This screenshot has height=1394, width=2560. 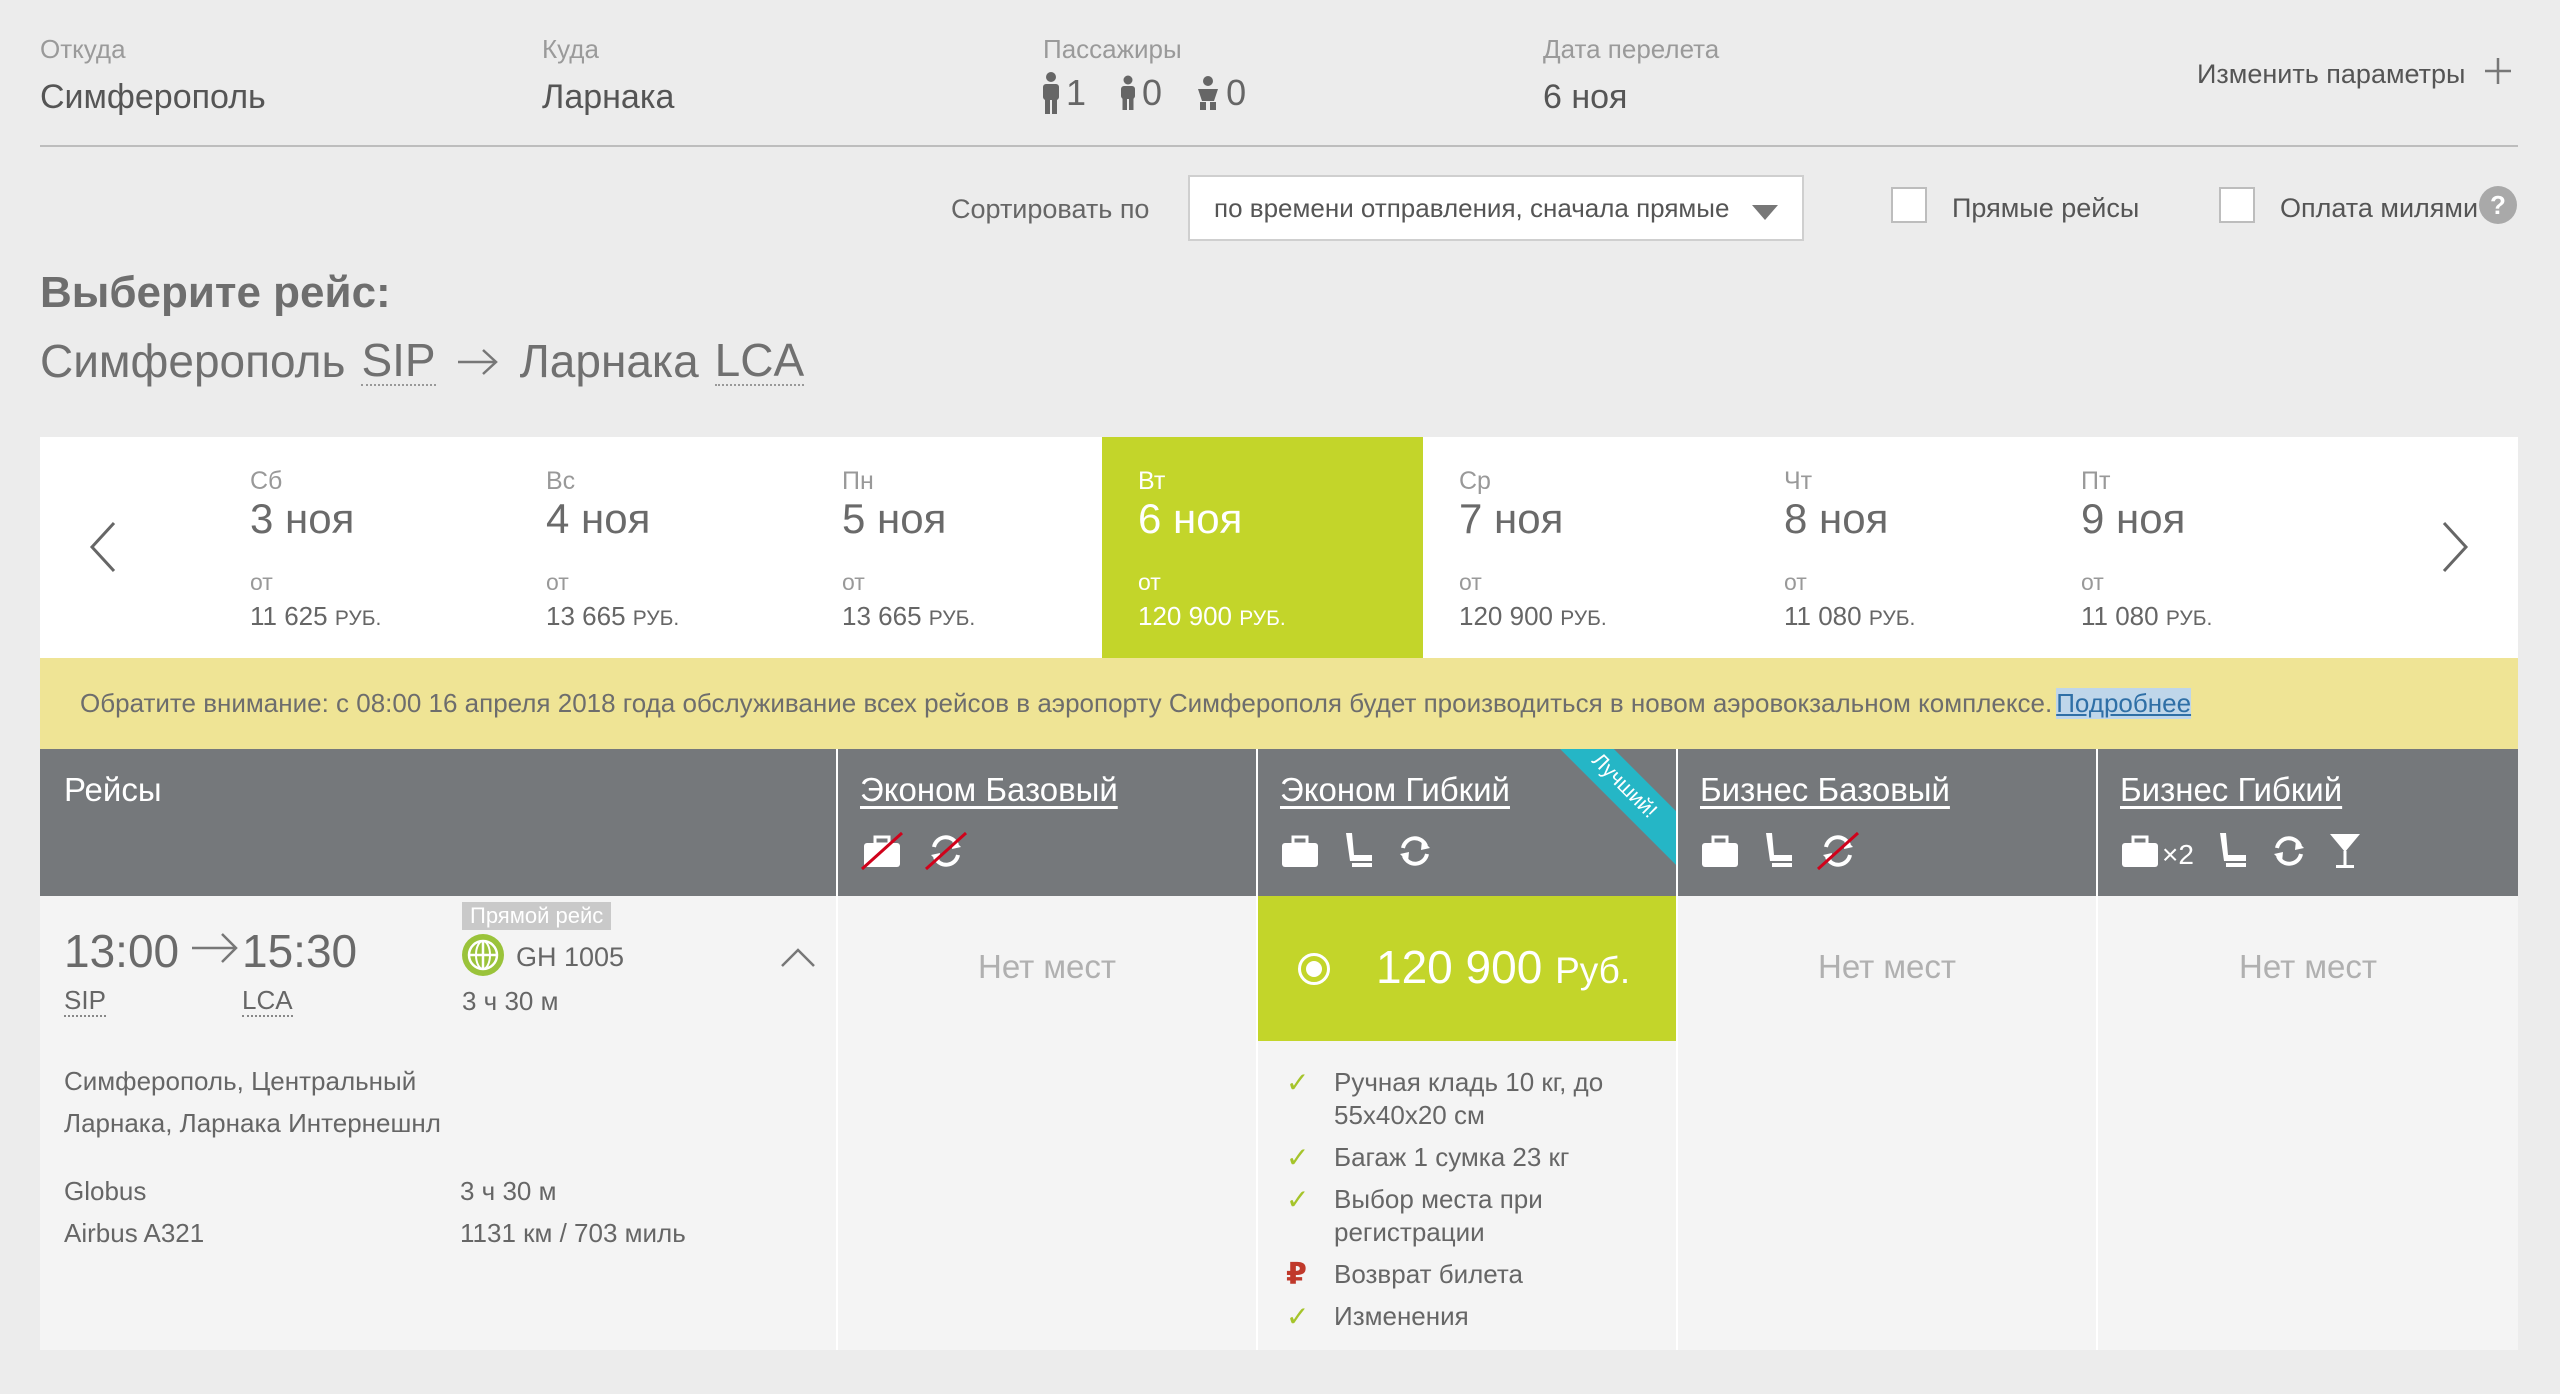 What do you see at coordinates (1112, 49) in the screenshot?
I see `passengers-label: Пассажиры` at bounding box center [1112, 49].